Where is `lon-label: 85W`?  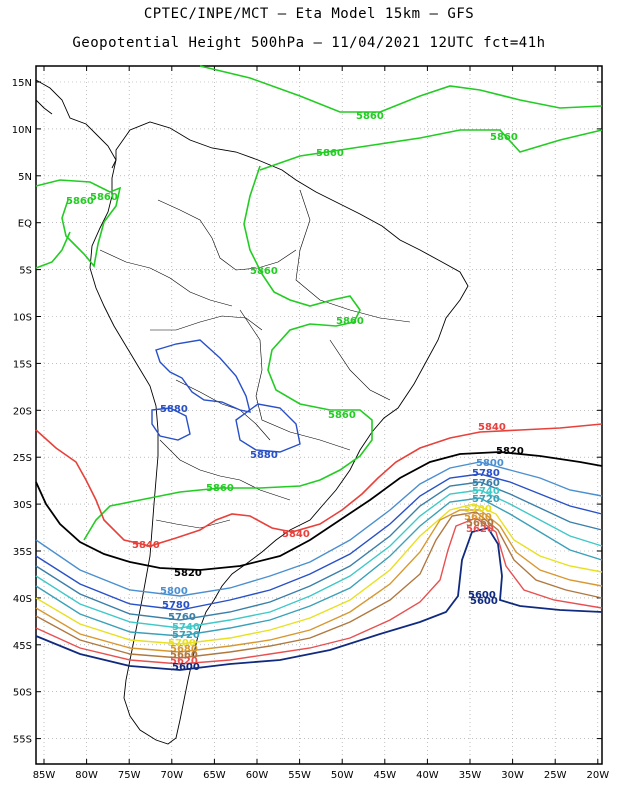 lon-label: 85W is located at coordinates (44, 775).